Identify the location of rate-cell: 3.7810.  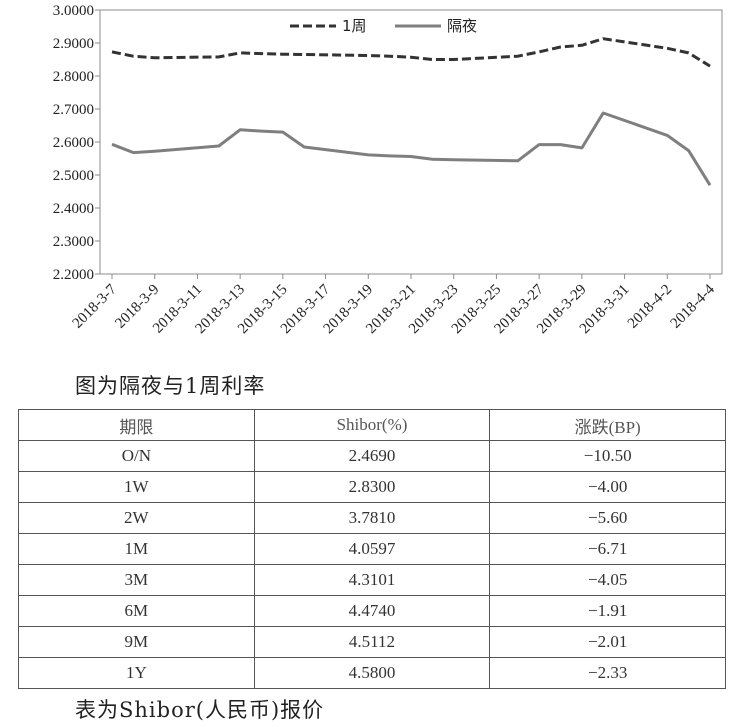
(372, 518).